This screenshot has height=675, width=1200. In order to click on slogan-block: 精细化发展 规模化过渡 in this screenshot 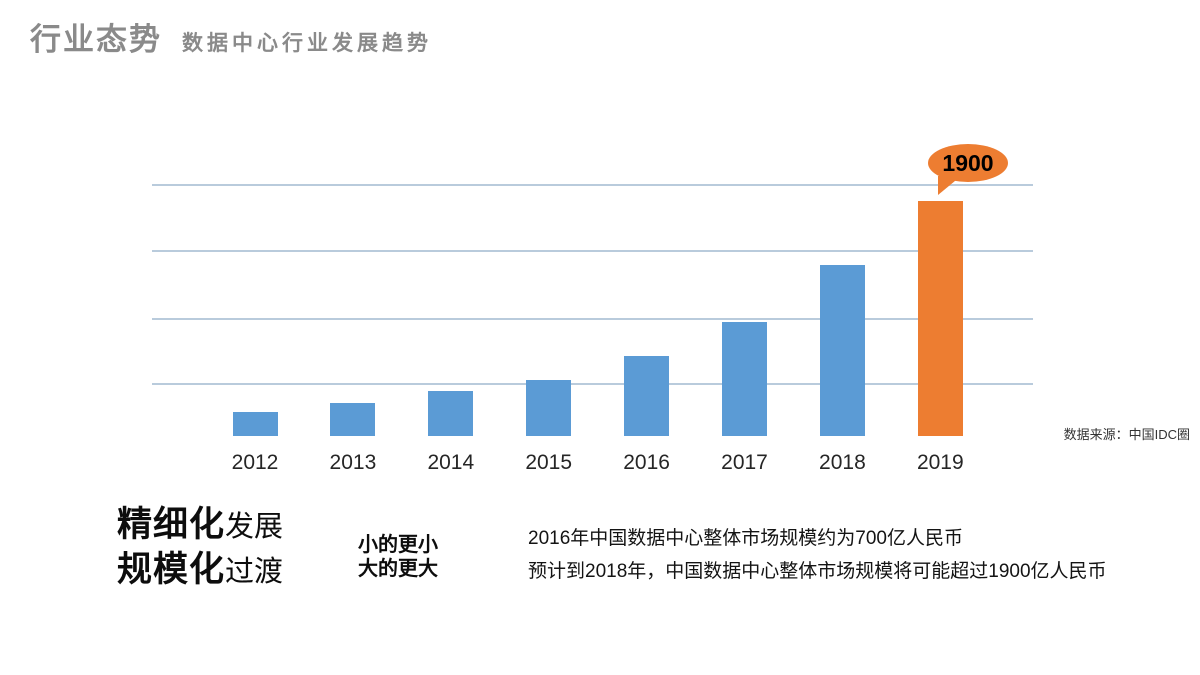, I will do `click(200, 551)`.